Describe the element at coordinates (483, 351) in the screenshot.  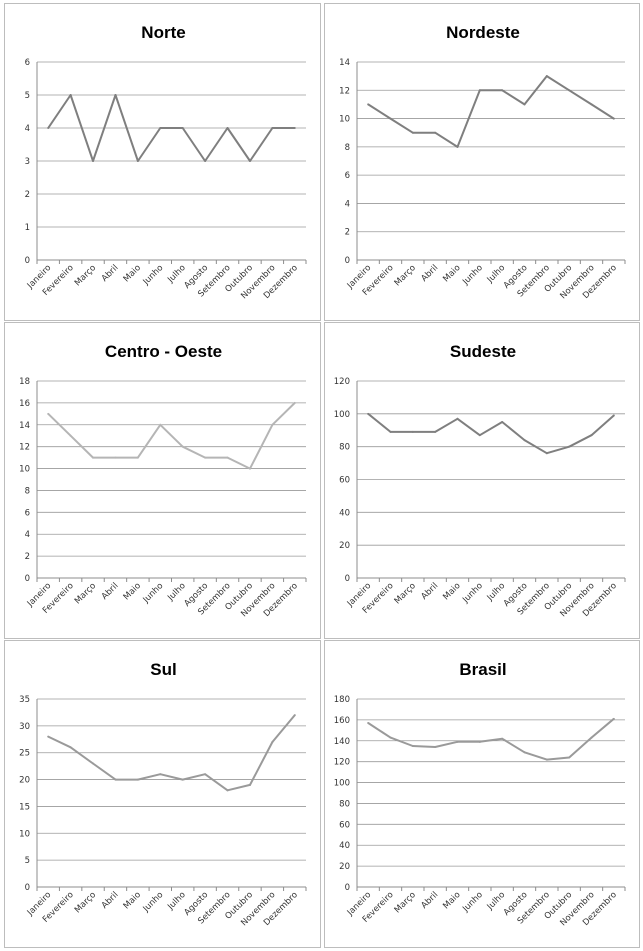
I see `chart-title: Sudeste` at that location.